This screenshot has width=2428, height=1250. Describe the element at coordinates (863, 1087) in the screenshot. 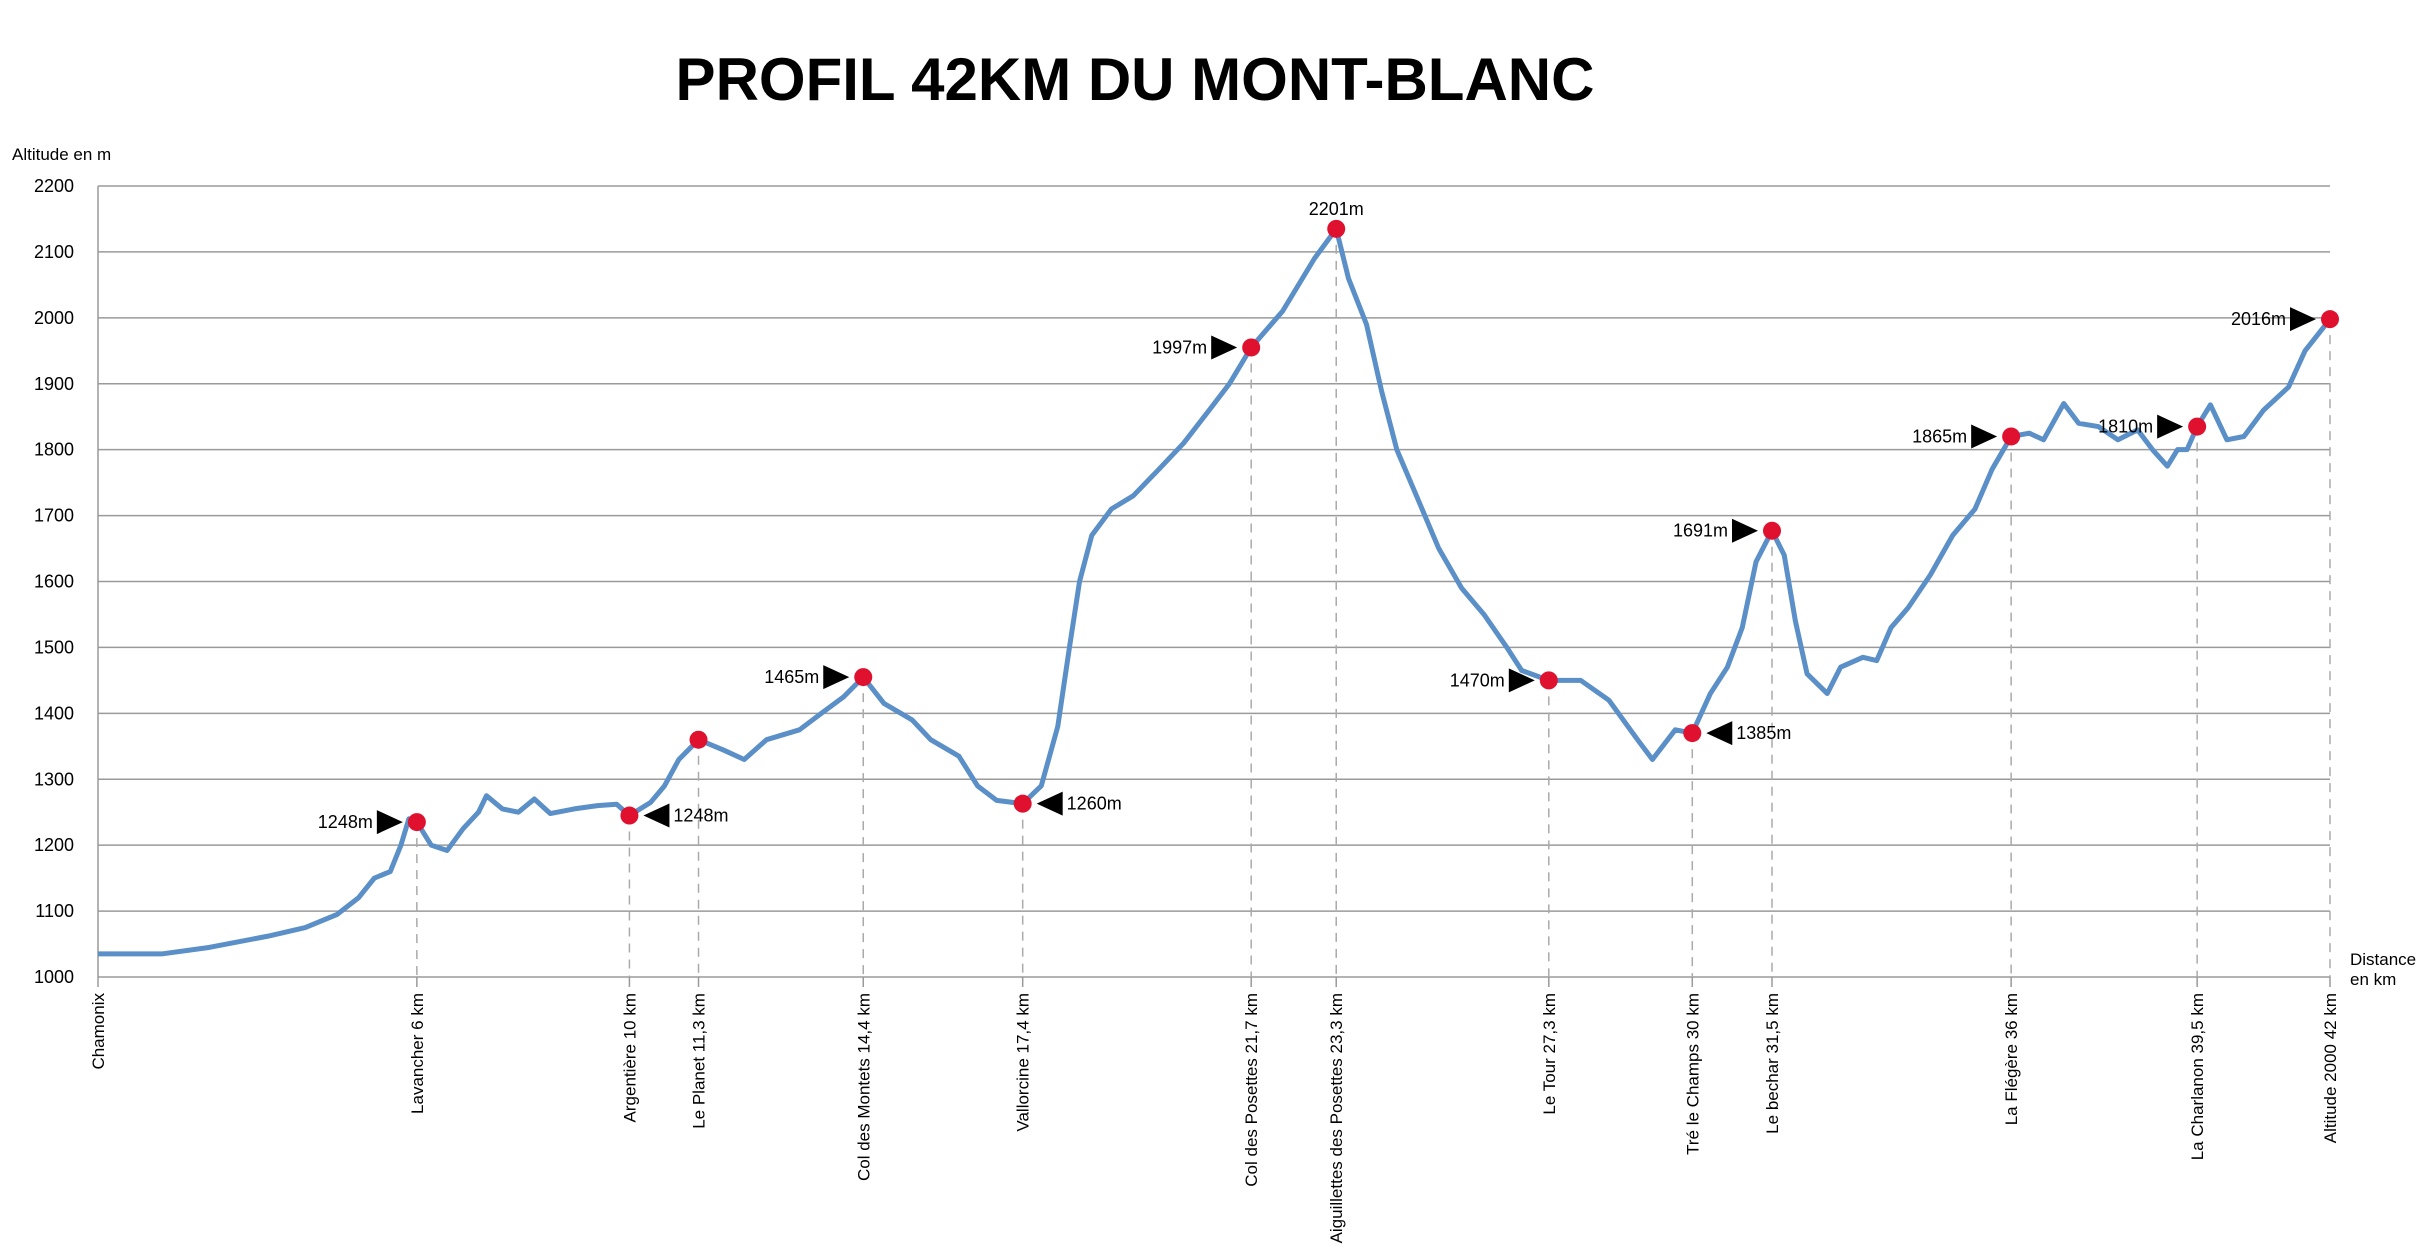

I see `x-tick-label: Col des Montets 14,4 km` at that location.